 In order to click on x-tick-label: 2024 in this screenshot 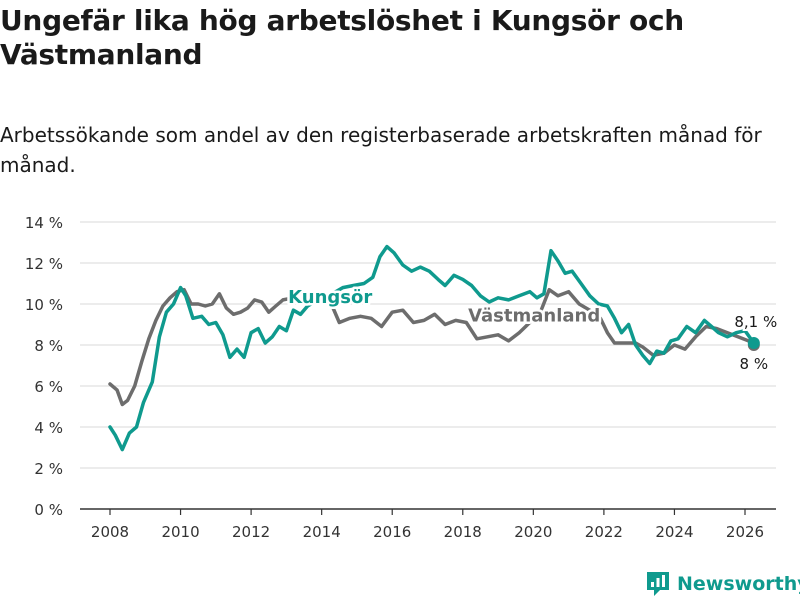, I will do `click(674, 532)`.